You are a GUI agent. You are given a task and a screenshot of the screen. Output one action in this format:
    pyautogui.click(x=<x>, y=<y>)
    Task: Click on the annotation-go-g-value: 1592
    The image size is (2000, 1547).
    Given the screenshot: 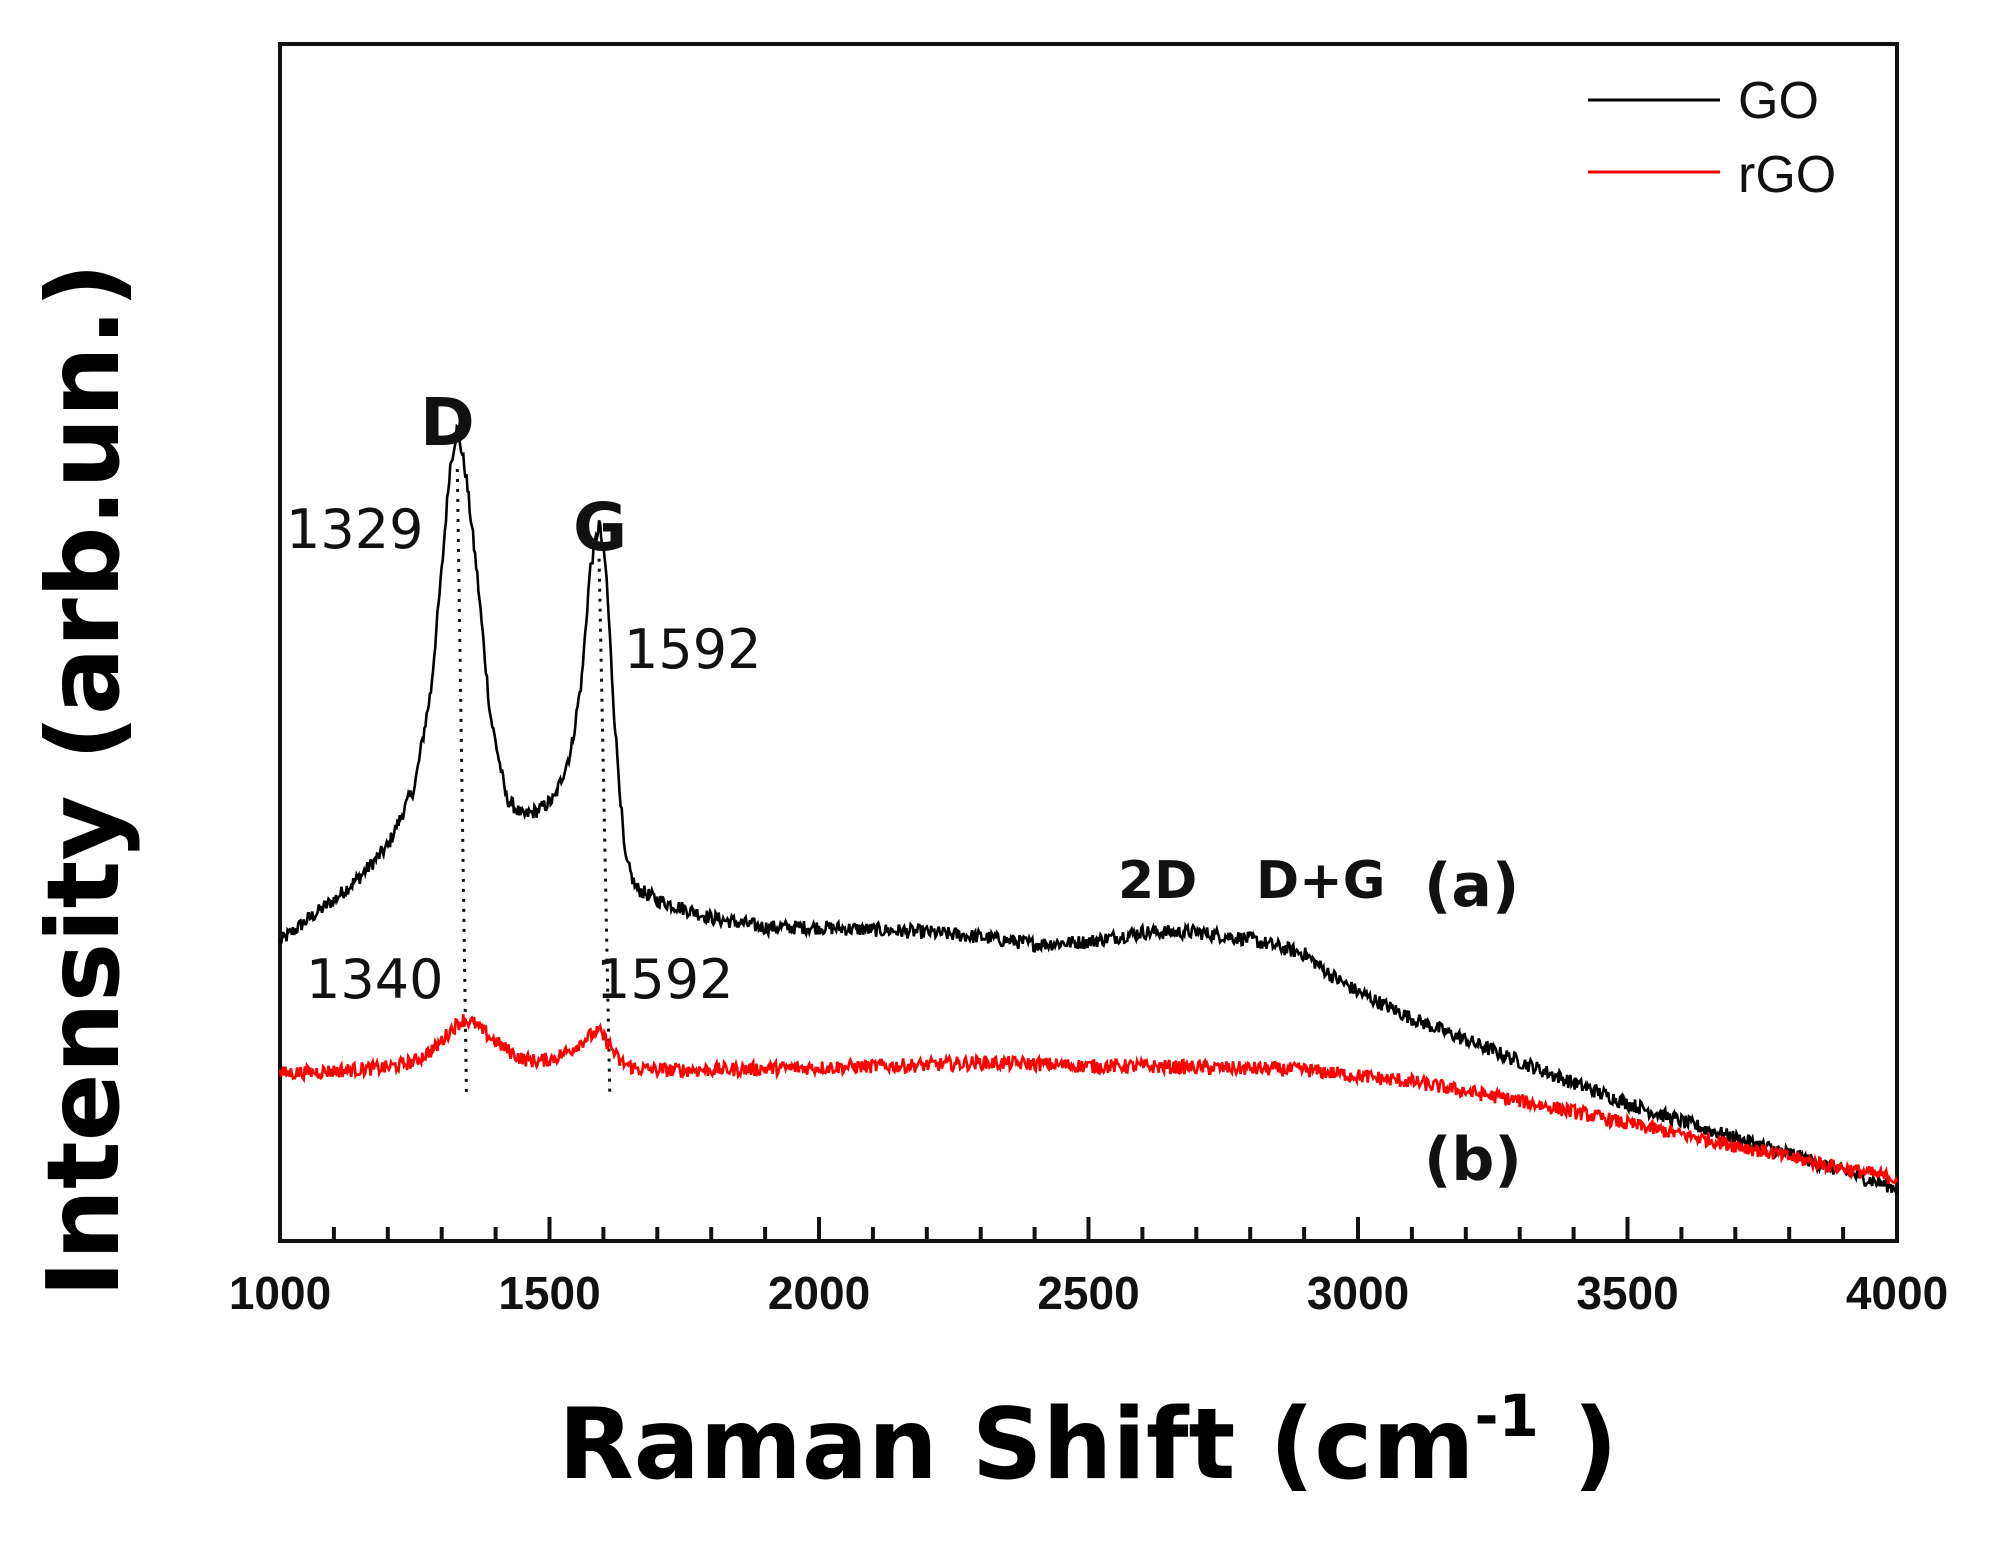 What is the action you would take?
    pyautogui.click(x=692, y=649)
    